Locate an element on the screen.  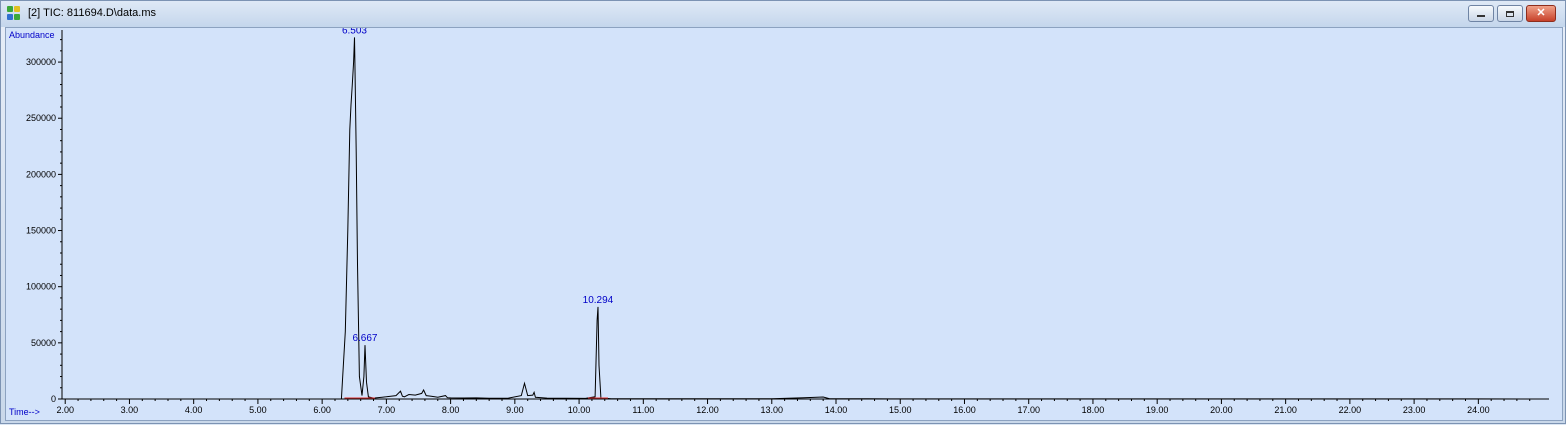
minimize-button is located at coordinates (1481, 13).